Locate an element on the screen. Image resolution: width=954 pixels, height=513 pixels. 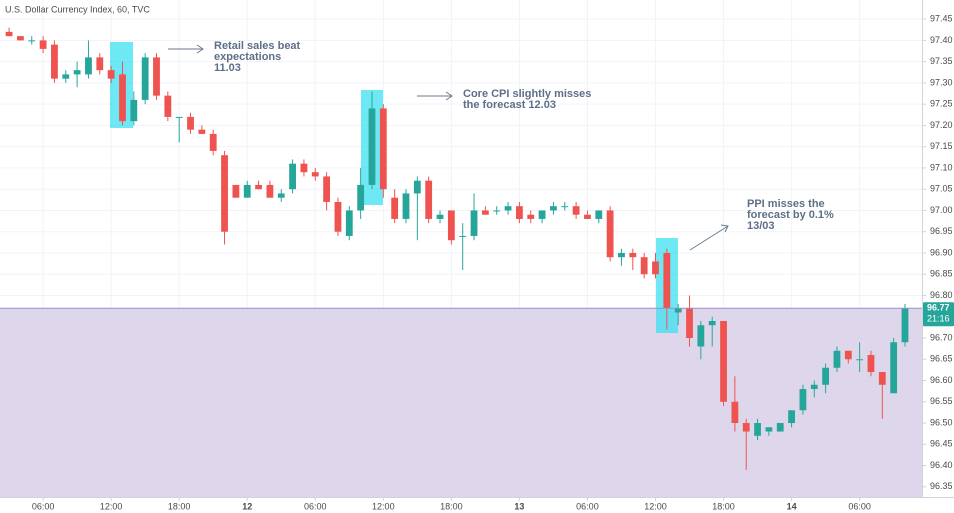
y-tick-label: 97.15 is located at coordinates (941, 146).